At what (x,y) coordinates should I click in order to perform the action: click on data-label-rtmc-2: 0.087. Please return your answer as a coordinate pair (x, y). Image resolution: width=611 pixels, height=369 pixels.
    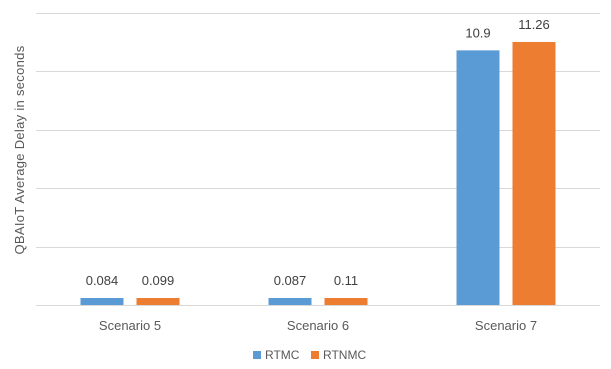
    Looking at the image, I should click on (290, 280).